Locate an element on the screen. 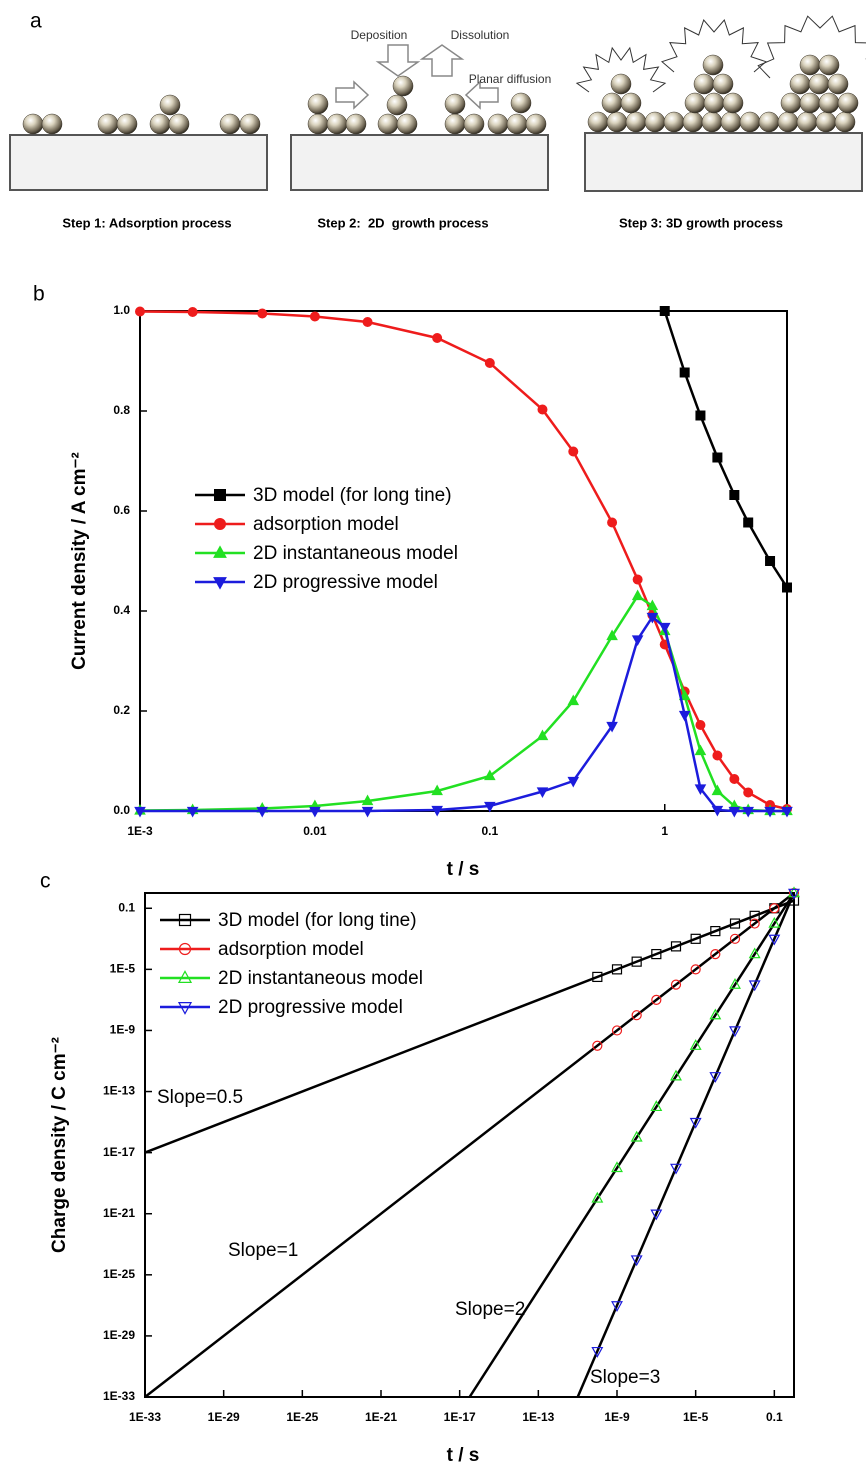 Image resolution: width=866 pixels, height=1466 pixels. x-tick-label: 1E-5 is located at coordinates (696, 1417).